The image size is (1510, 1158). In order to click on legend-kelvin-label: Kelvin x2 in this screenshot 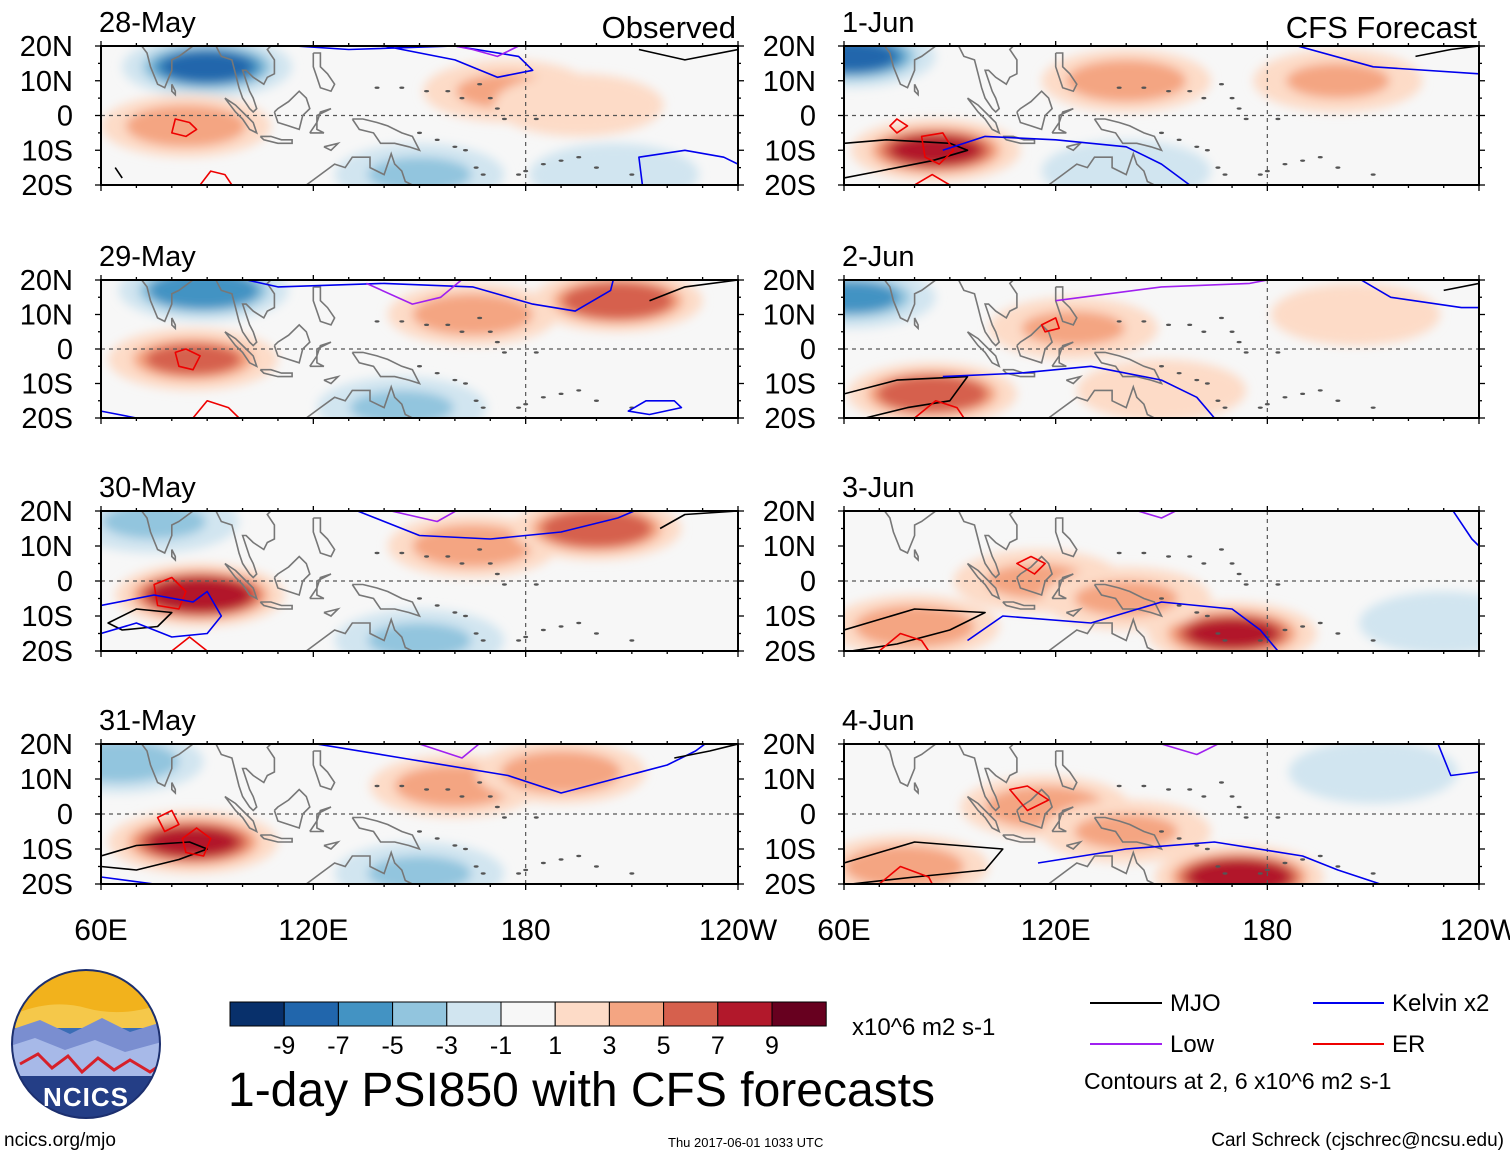, I will do `click(1440, 1003)`.